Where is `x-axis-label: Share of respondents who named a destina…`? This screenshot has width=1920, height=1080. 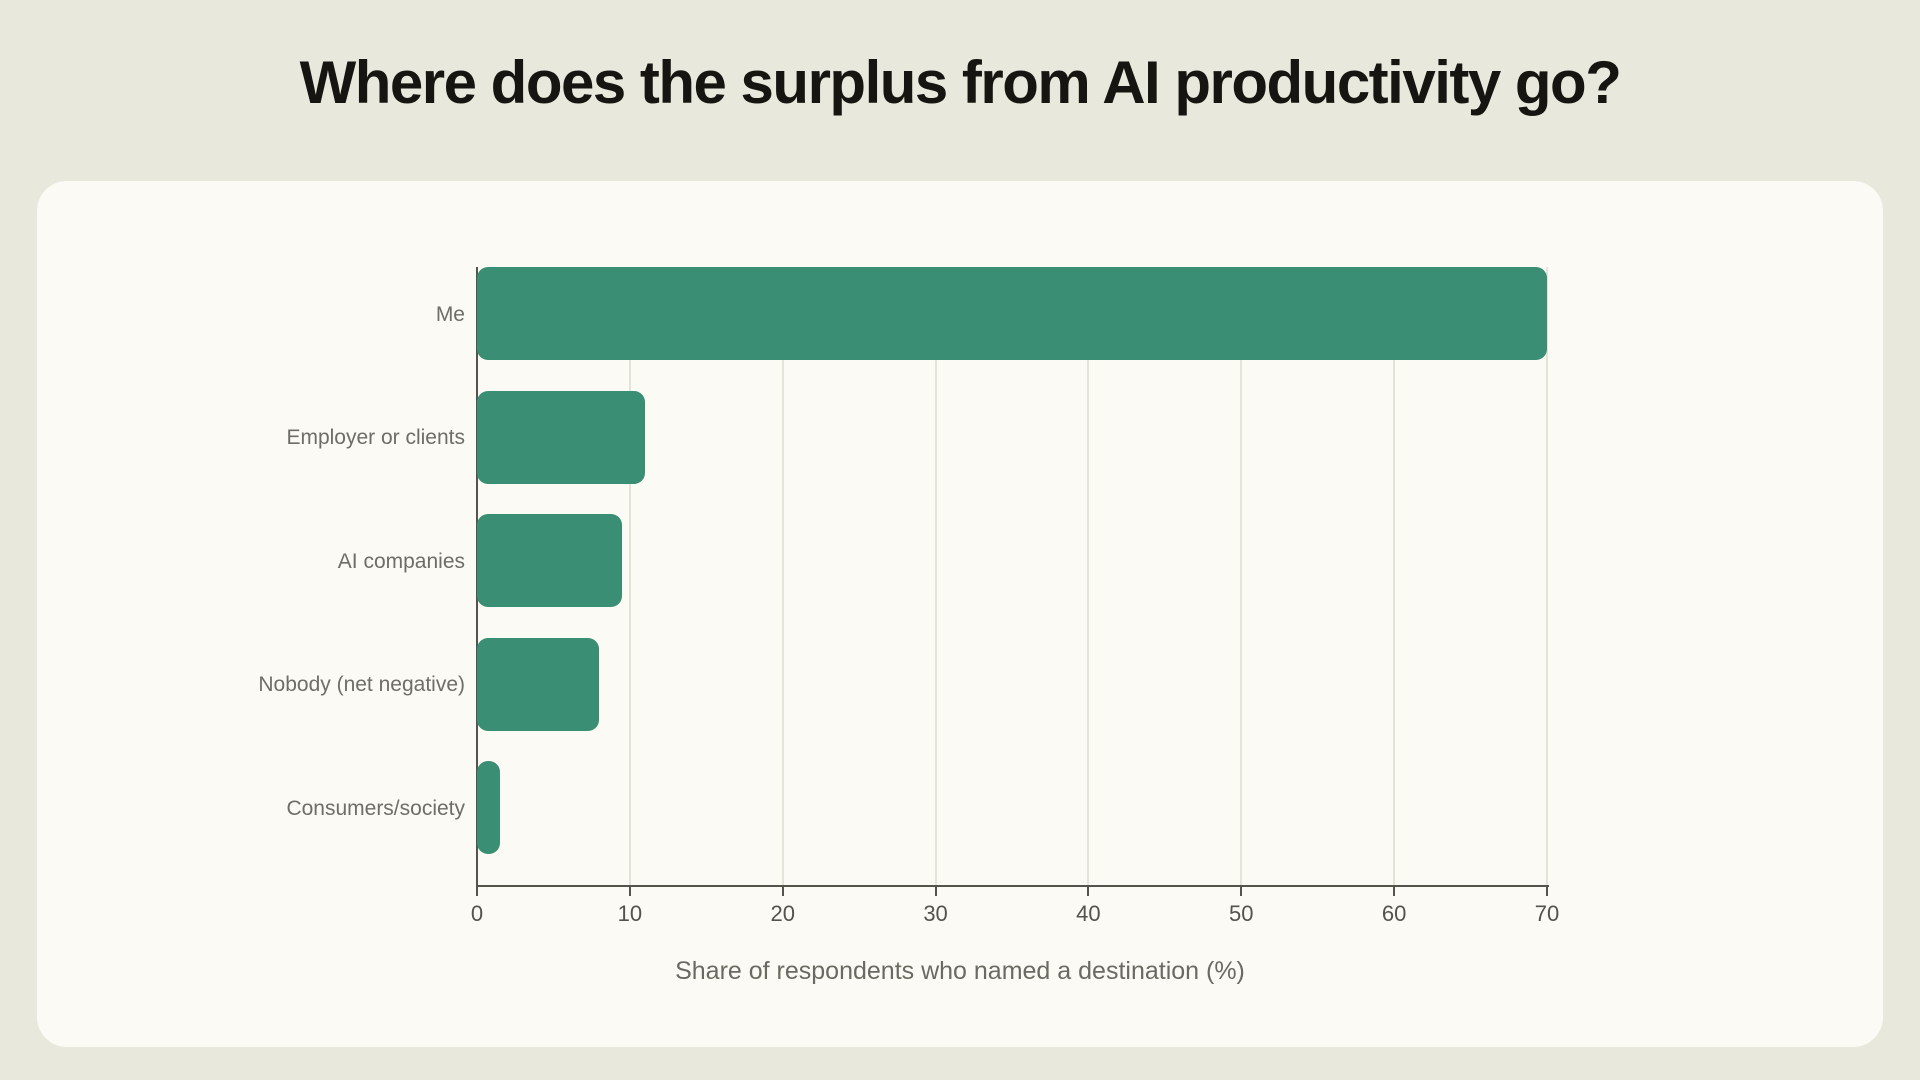
x-axis-label: Share of respondents who named a destina… is located at coordinates (960, 971).